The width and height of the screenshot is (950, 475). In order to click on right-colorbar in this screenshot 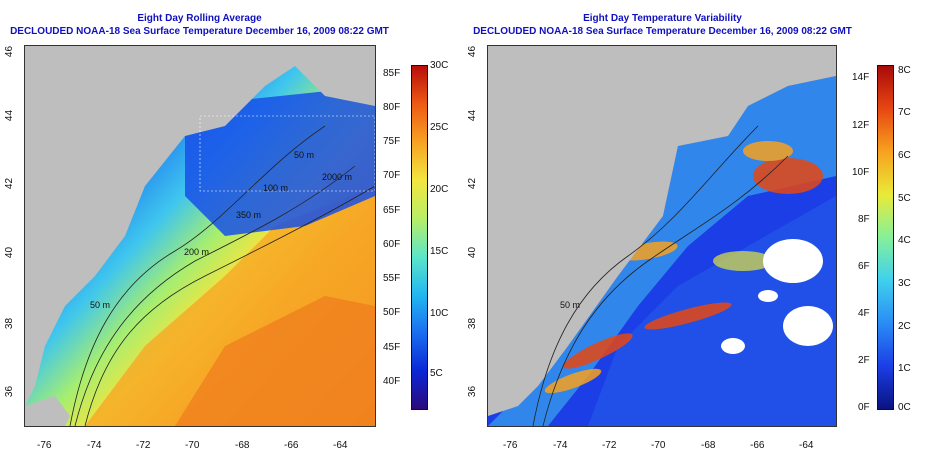, I will do `click(885, 237)`.